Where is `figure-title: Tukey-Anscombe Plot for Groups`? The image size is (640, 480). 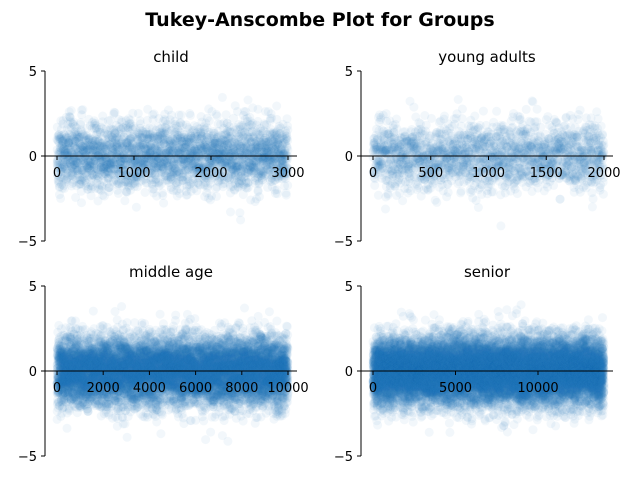 figure-title: Tukey-Anscombe Plot for Groups is located at coordinates (319, 20).